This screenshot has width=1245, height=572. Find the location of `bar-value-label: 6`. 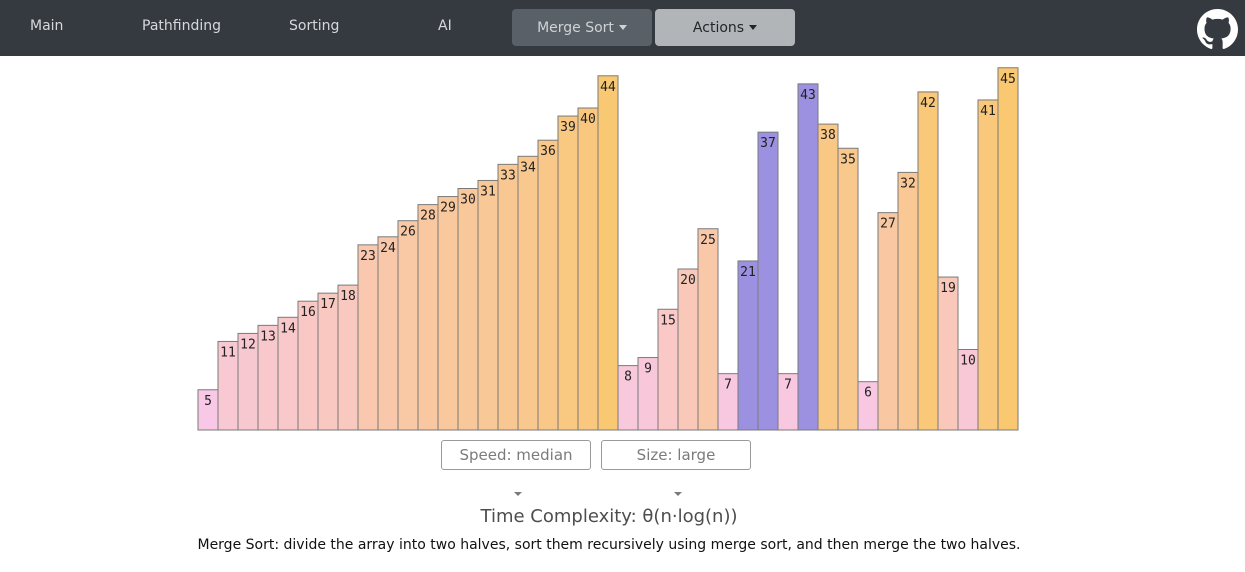

bar-value-label: 6 is located at coordinates (868, 393).